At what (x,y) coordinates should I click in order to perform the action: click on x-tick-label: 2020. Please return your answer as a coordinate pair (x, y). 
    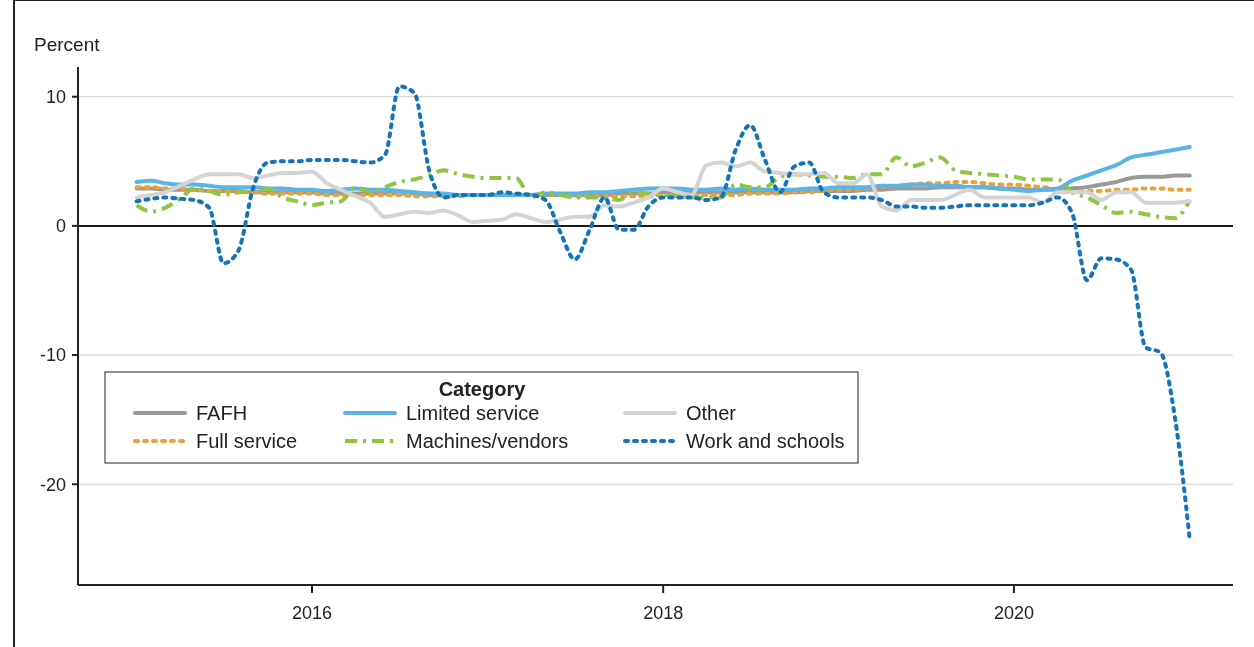
    Looking at the image, I should click on (1013, 613).